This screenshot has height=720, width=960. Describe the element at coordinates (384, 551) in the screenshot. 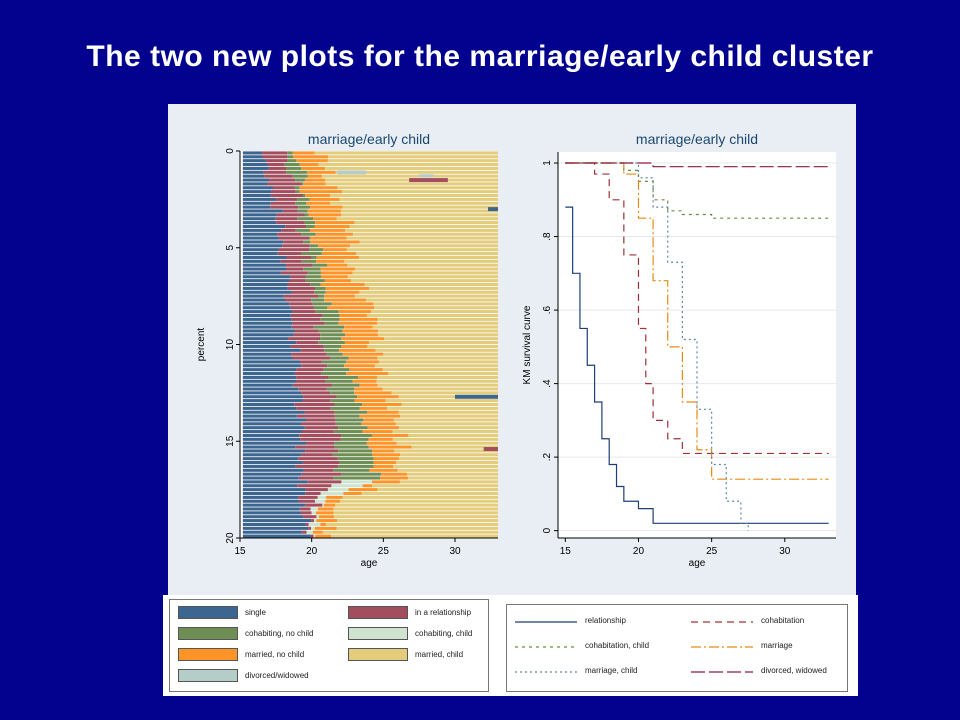

I see `x-tick-label: 25` at that location.